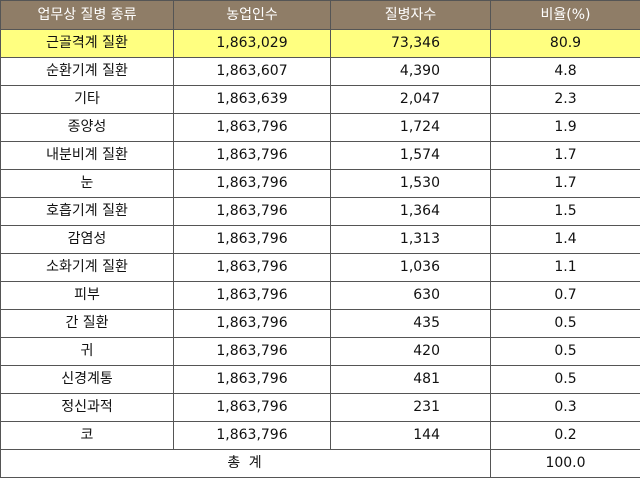  Describe the element at coordinates (411, 128) in the screenshot. I see `patient-count-cell: 1,724` at that location.